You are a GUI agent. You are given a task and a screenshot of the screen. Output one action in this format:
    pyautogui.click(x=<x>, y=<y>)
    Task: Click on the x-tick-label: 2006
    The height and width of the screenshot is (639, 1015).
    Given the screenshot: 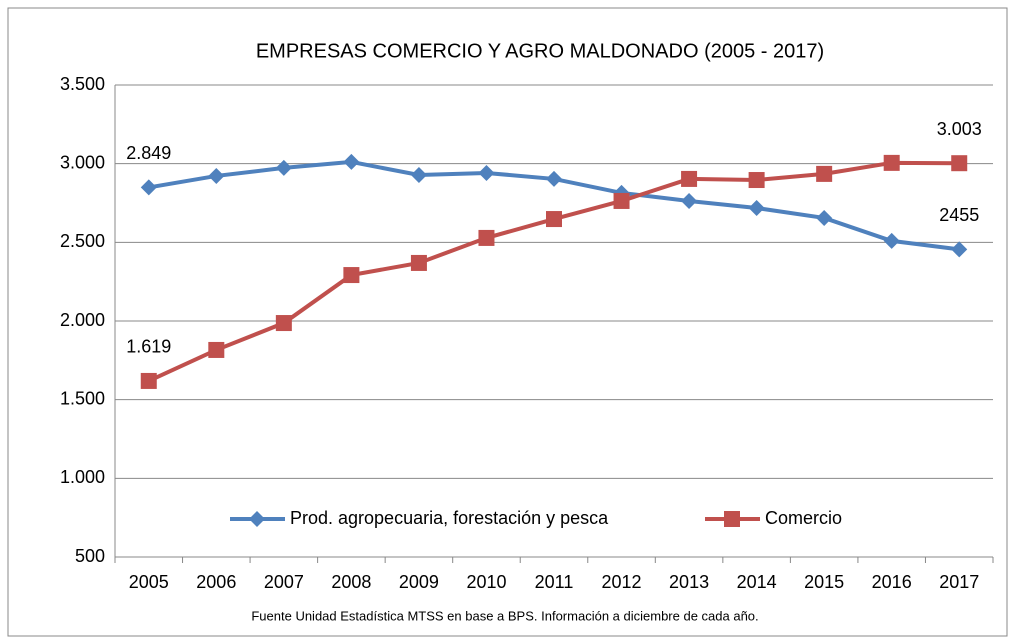 What is the action you would take?
    pyautogui.click(x=216, y=582)
    